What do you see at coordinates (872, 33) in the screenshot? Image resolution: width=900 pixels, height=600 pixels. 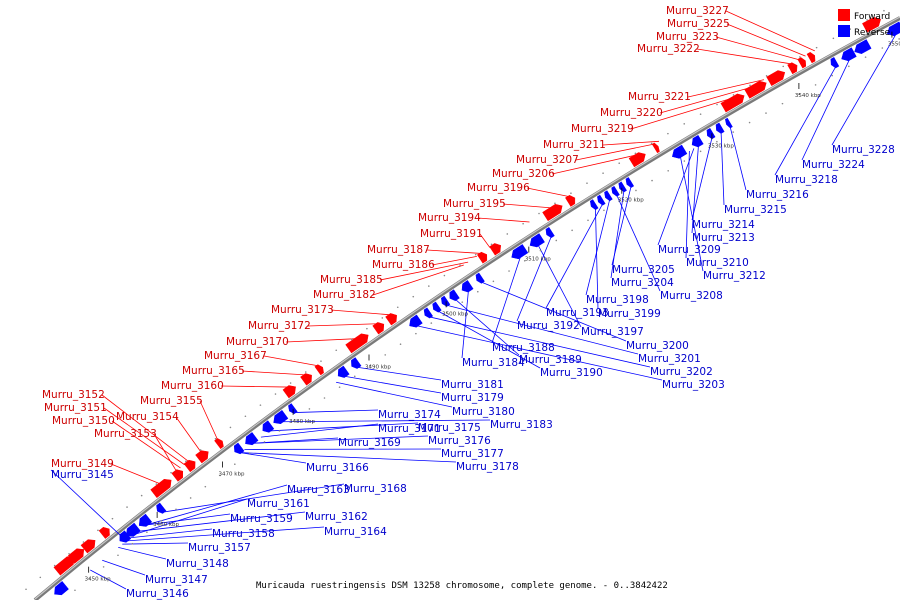 I see `legend-reverse-label: Reverse` at bounding box center [872, 33].